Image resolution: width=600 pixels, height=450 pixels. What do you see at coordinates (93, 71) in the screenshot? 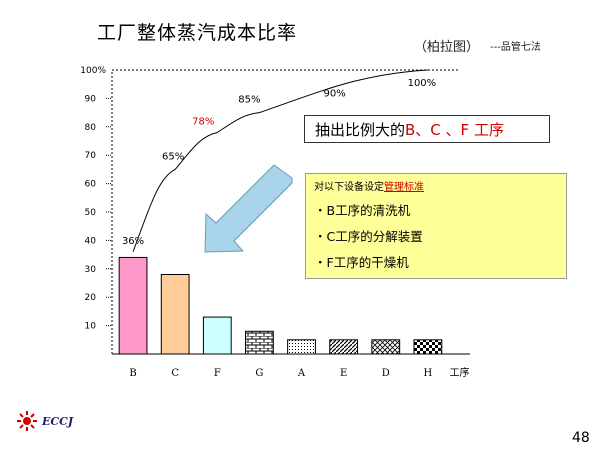
I see `y-tick-label-top: 100%` at bounding box center [93, 71].